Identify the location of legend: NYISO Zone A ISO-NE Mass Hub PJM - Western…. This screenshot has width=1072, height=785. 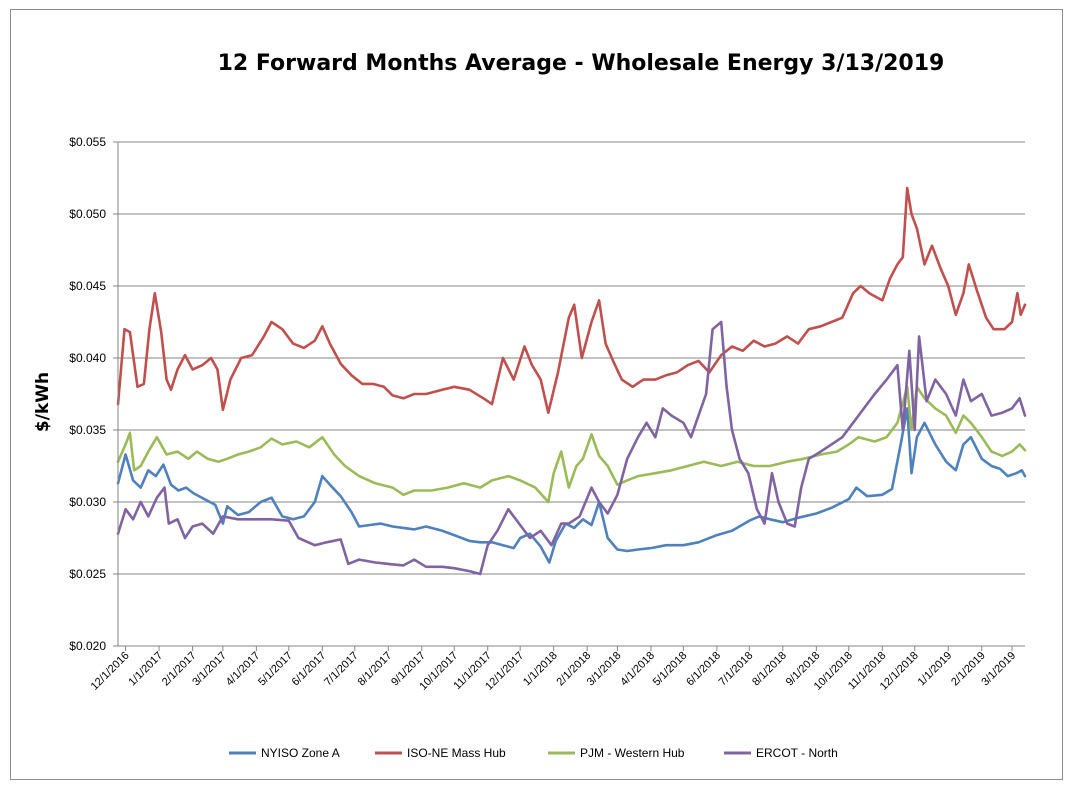
(533, 753).